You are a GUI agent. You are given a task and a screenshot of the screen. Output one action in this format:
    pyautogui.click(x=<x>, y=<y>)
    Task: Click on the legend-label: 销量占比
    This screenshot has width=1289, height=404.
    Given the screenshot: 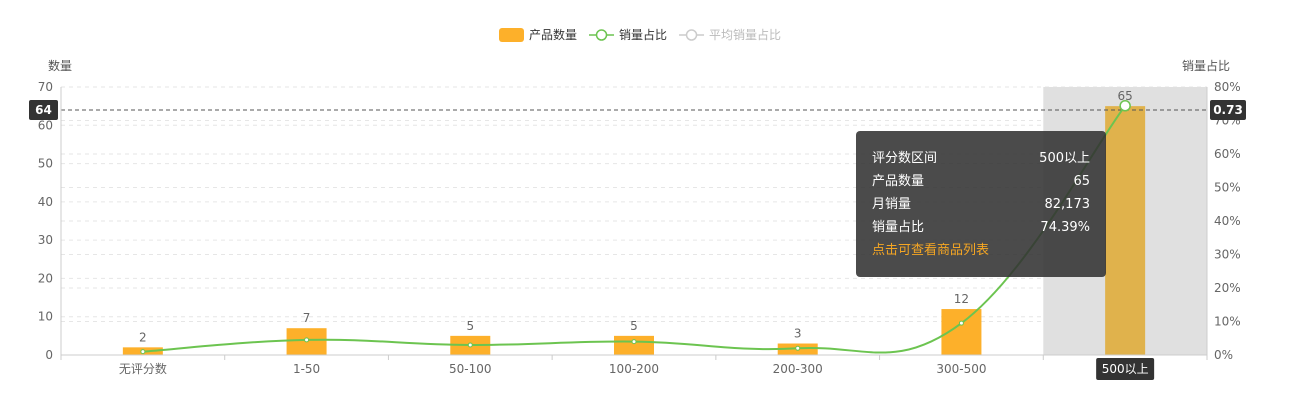 What is the action you would take?
    pyautogui.click(x=643, y=34)
    